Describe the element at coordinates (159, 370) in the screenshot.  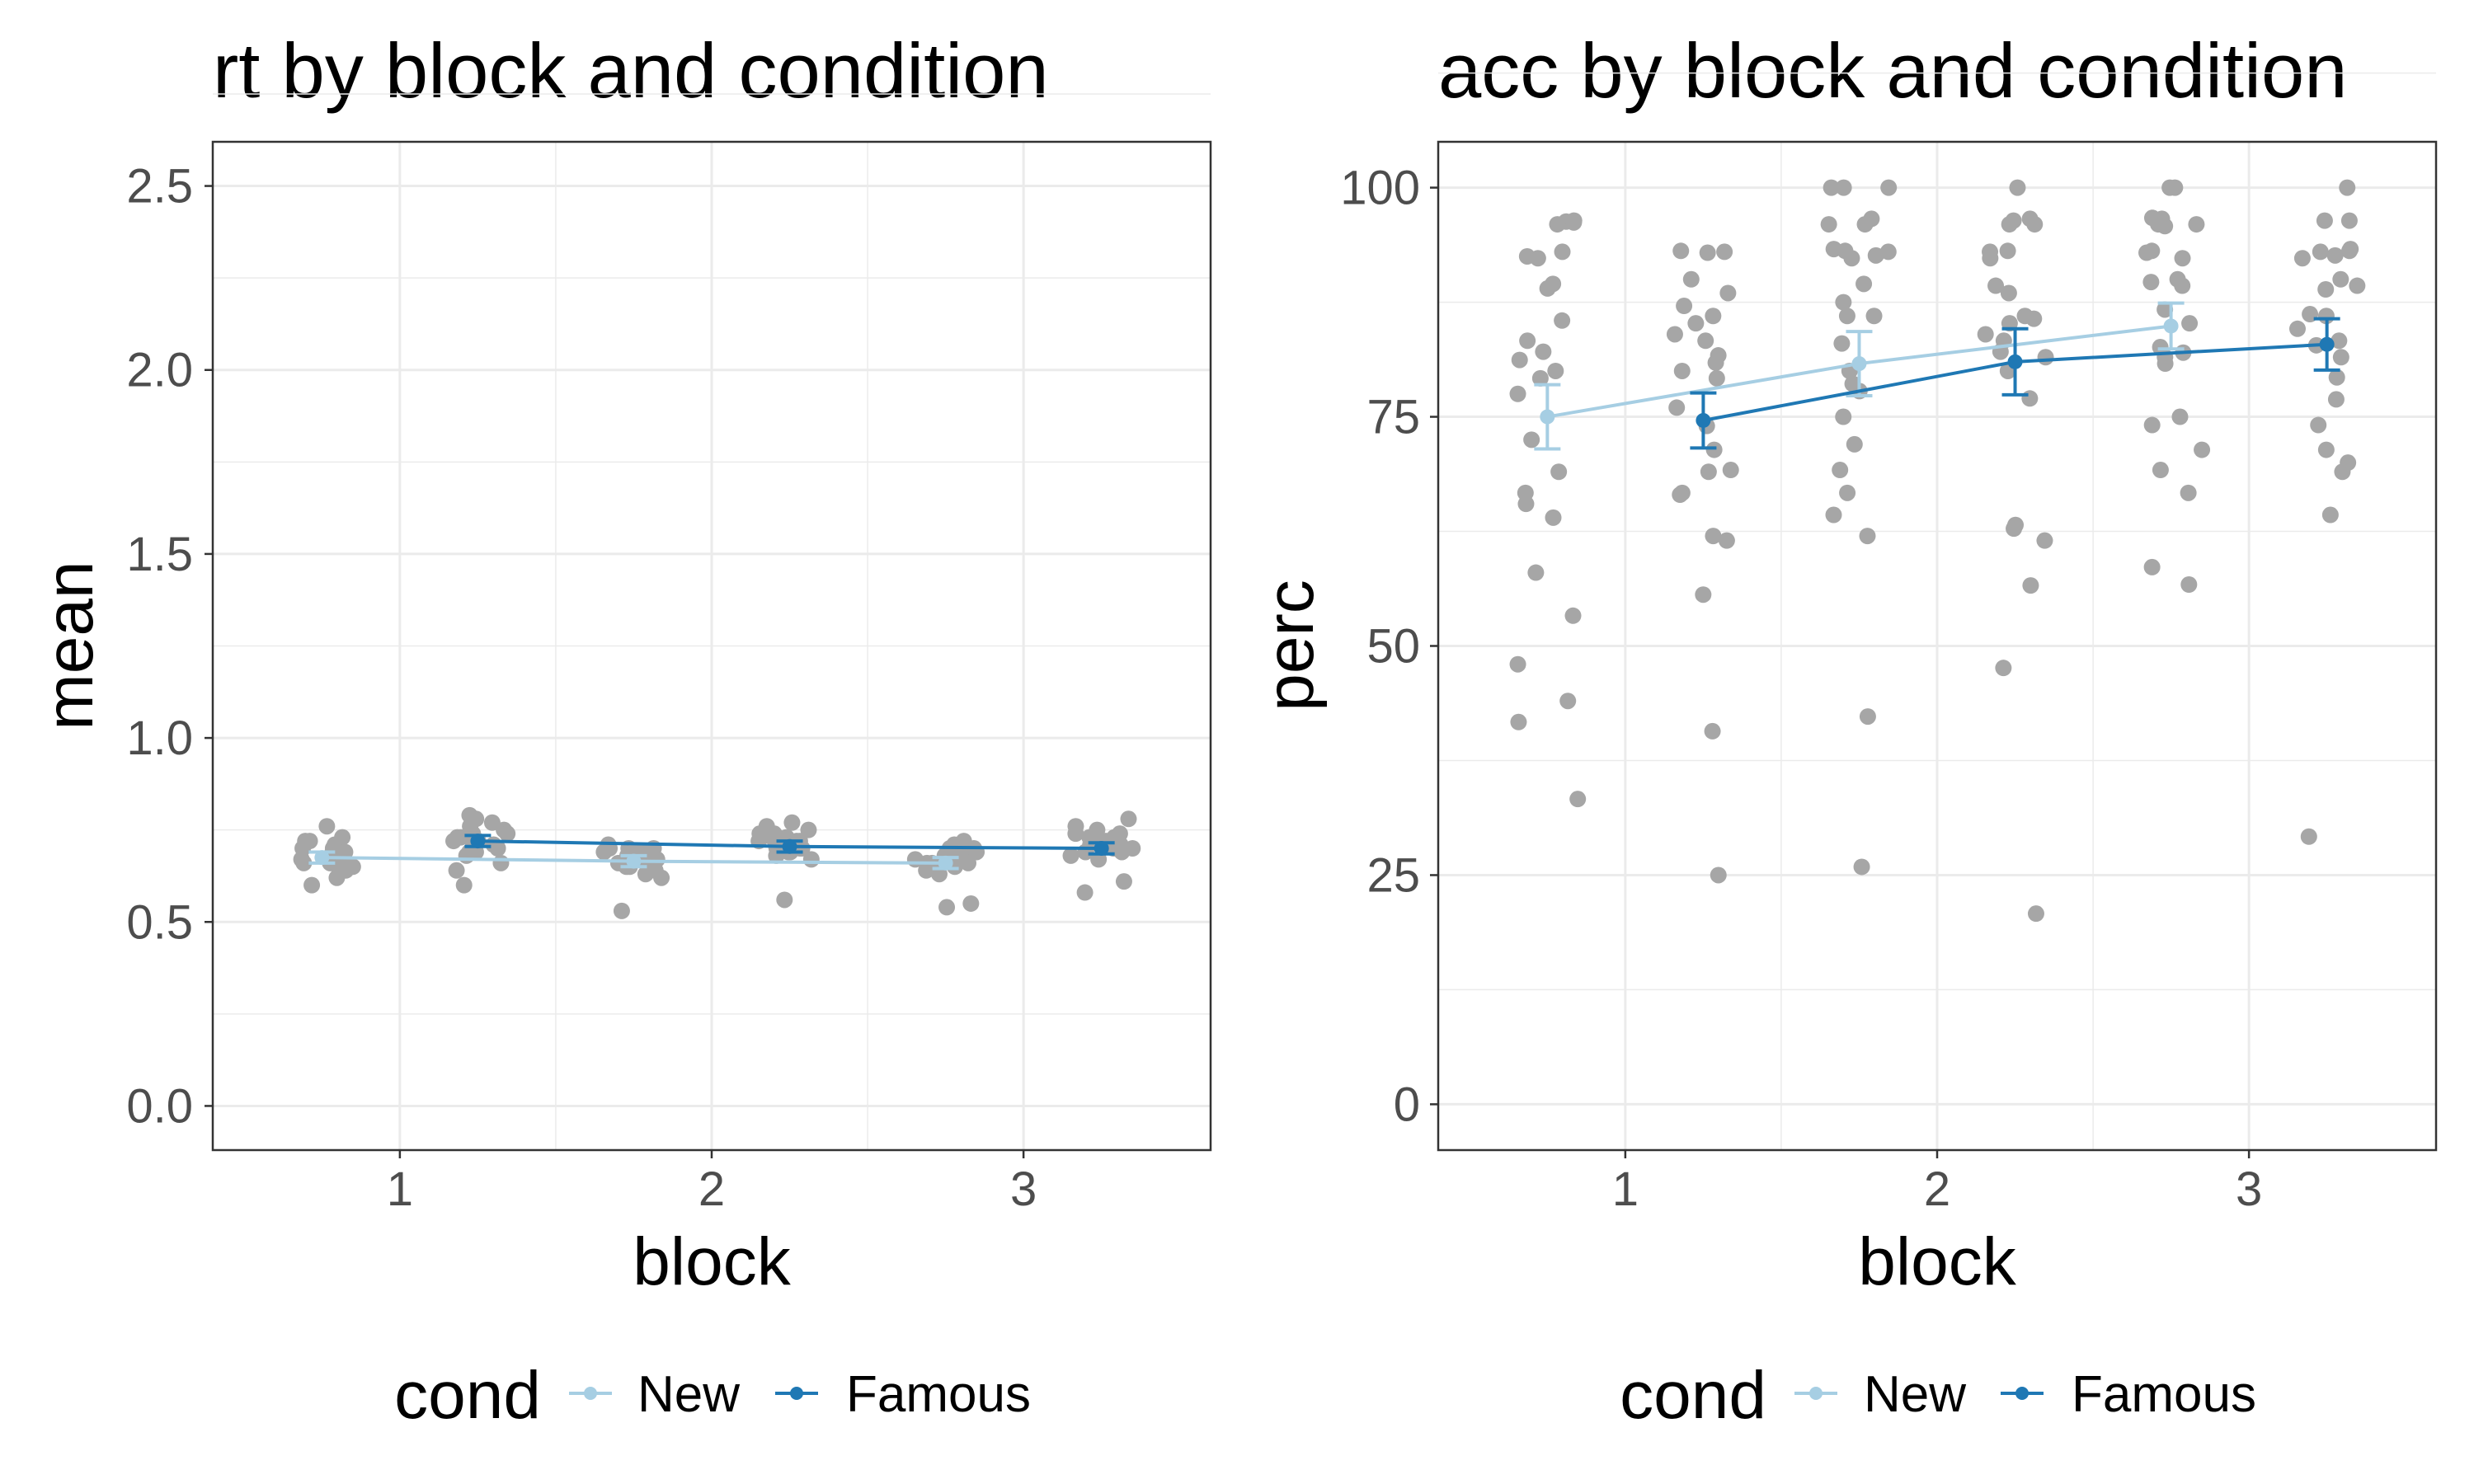
I see `y-tick-label: 2.0` at that location.